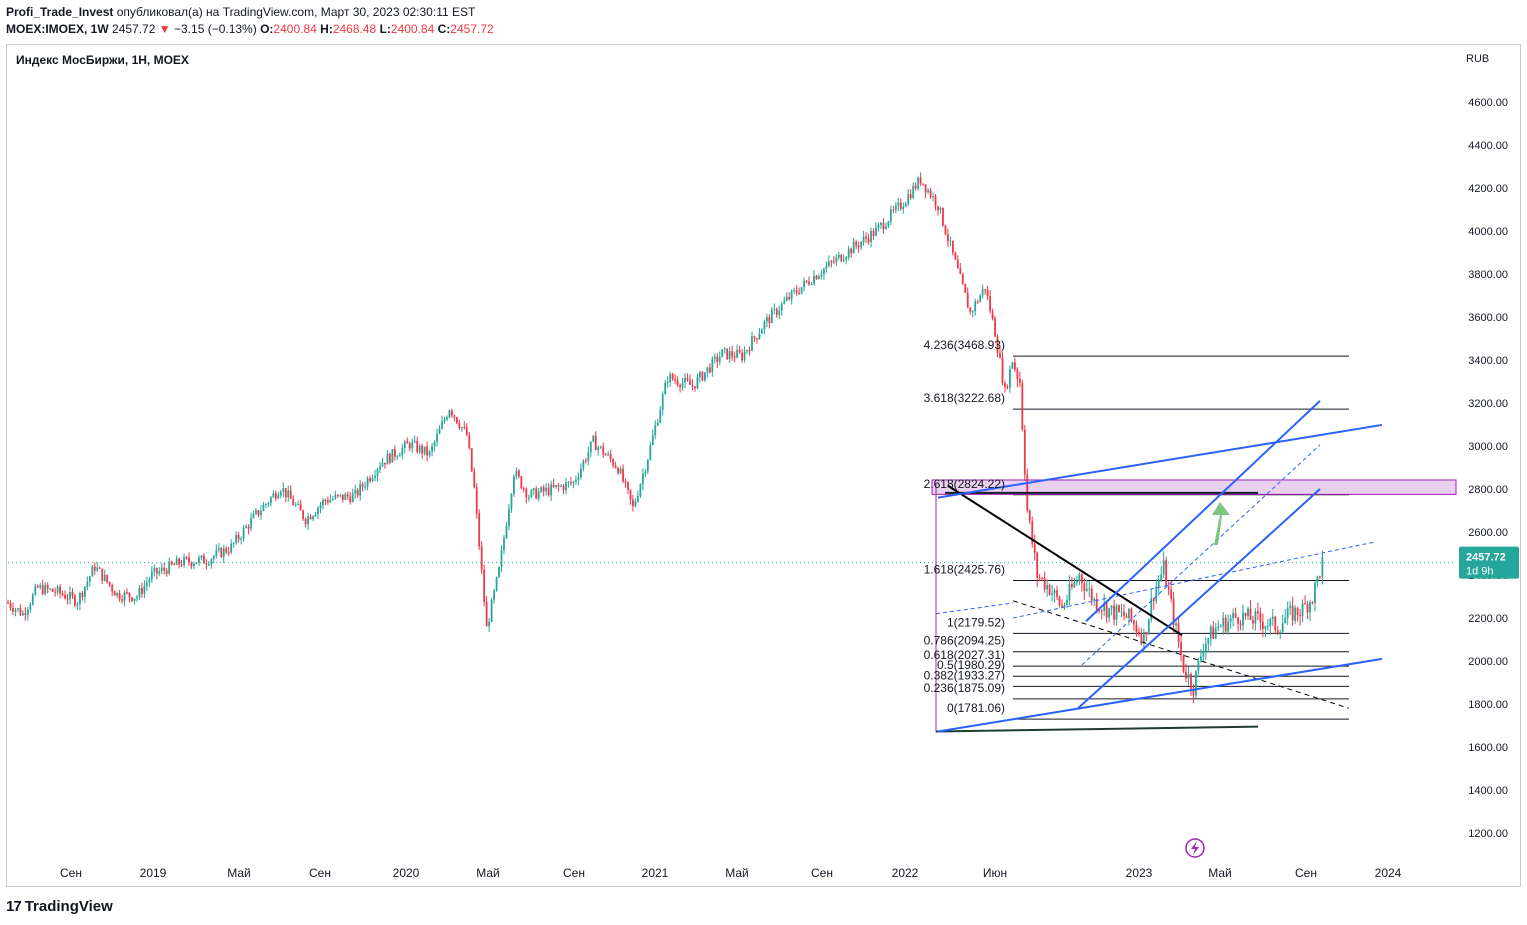  Describe the element at coordinates (1488, 490) in the screenshot. I see `y-tick-label: 2800.00` at that location.